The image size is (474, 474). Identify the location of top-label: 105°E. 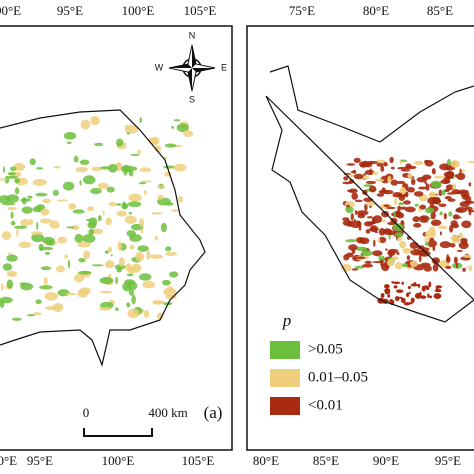
(200, 10).